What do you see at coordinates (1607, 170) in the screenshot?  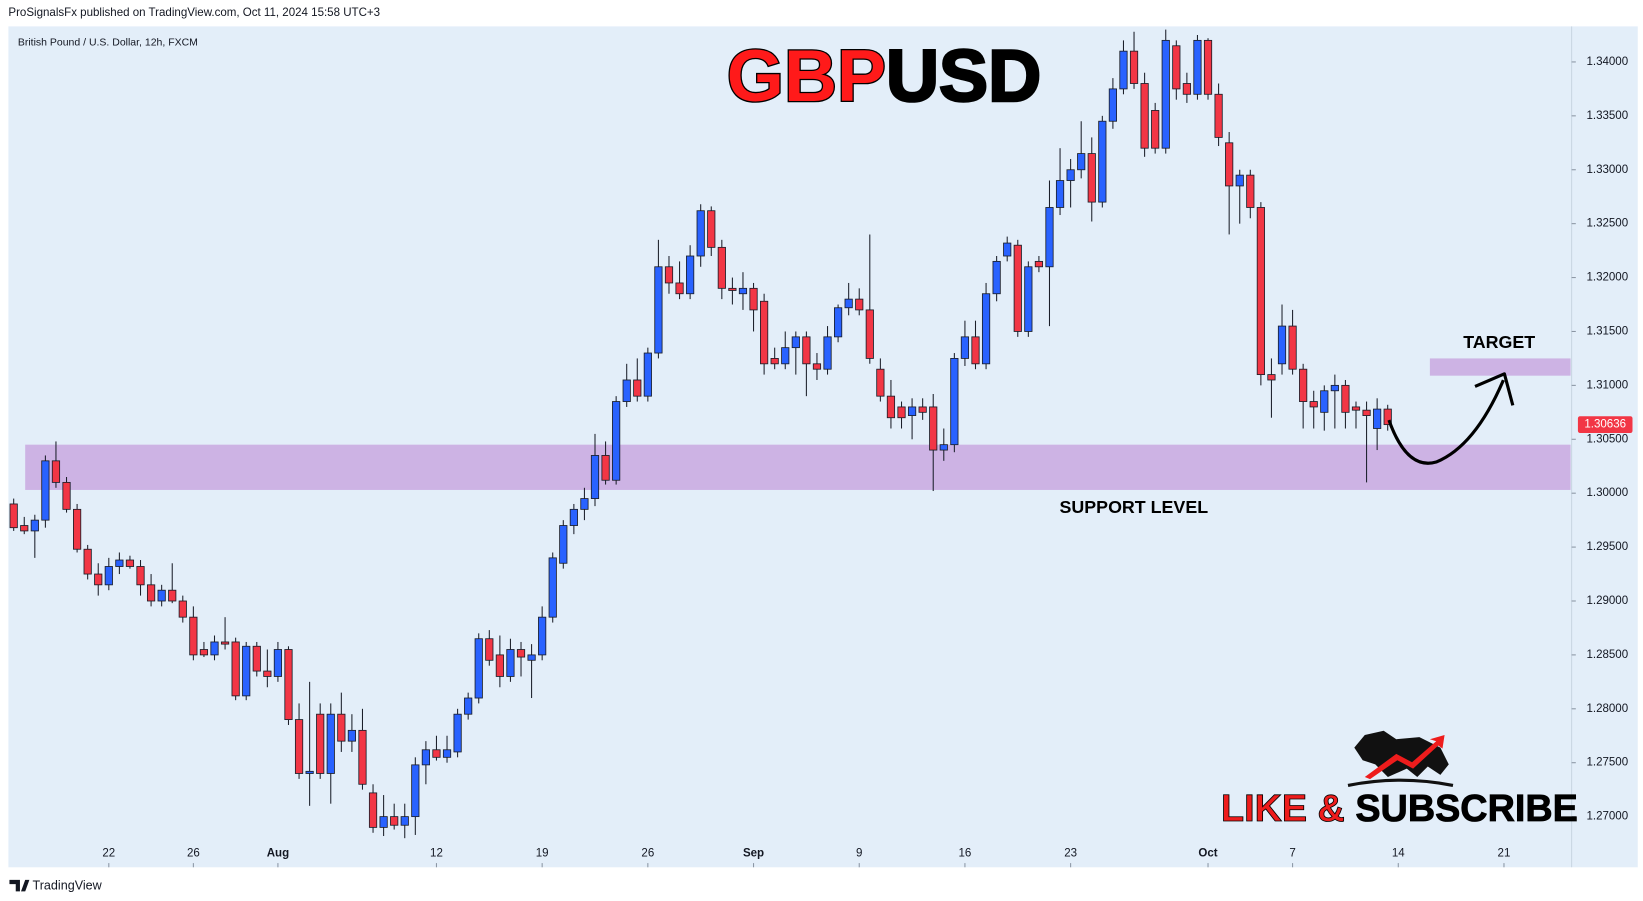 I see `y-tick-label: 1.33000` at bounding box center [1607, 170].